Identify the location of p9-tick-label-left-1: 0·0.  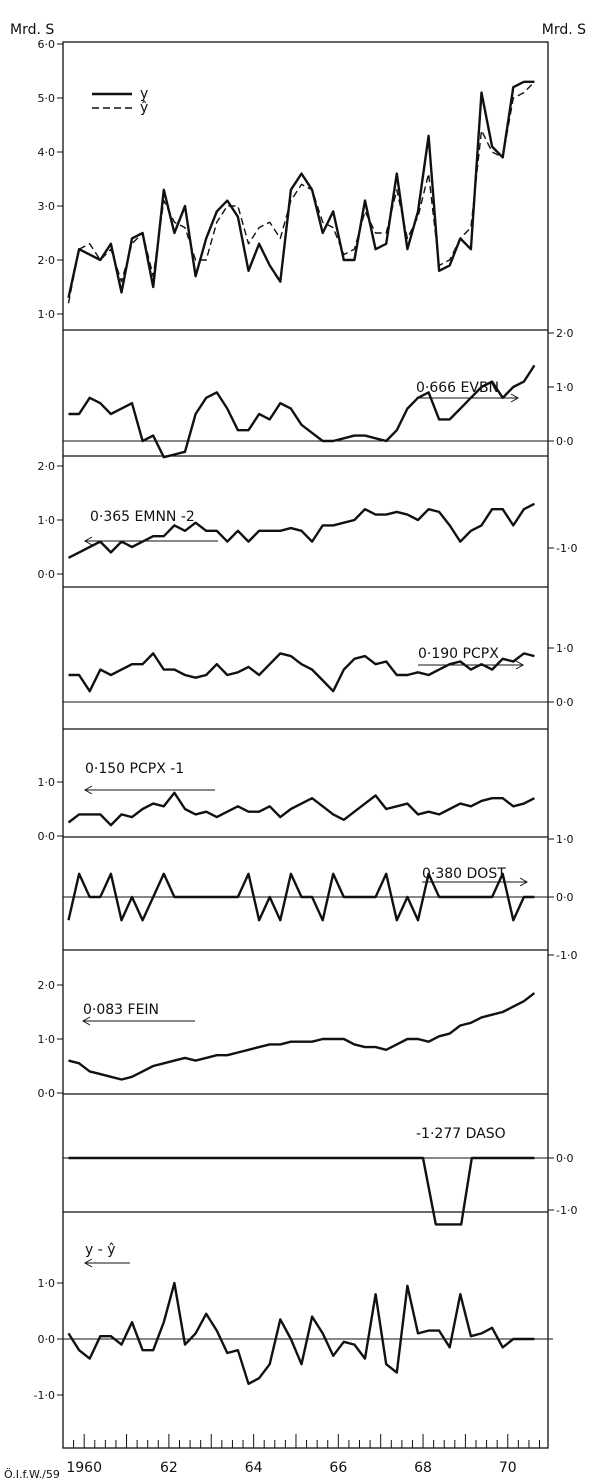
(47, 1339).